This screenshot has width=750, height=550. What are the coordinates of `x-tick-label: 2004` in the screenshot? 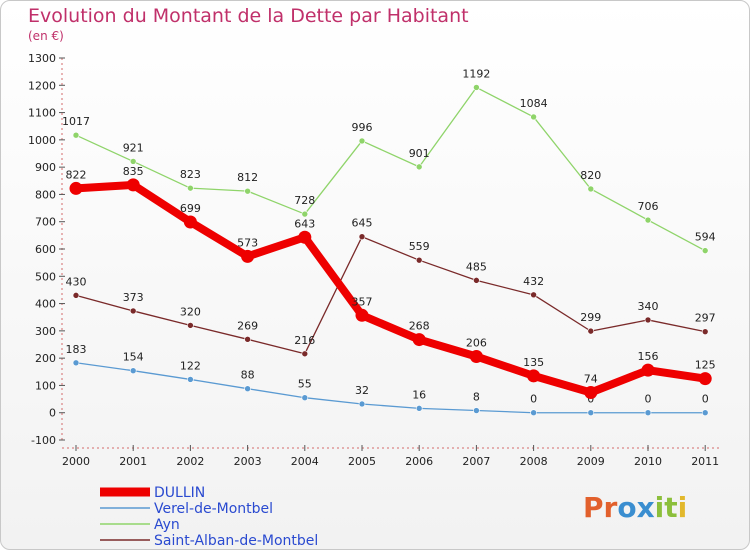 It's located at (305, 461).